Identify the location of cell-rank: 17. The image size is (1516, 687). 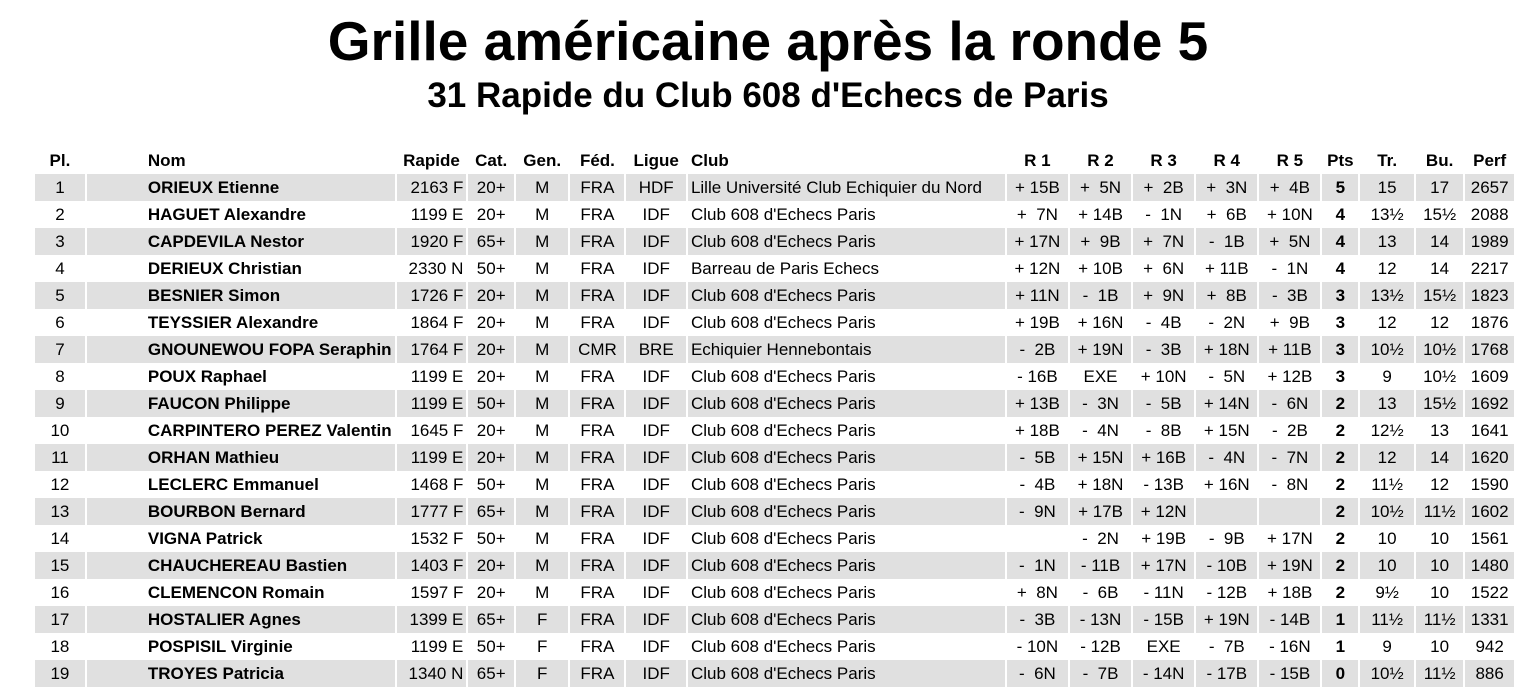
(60, 619).